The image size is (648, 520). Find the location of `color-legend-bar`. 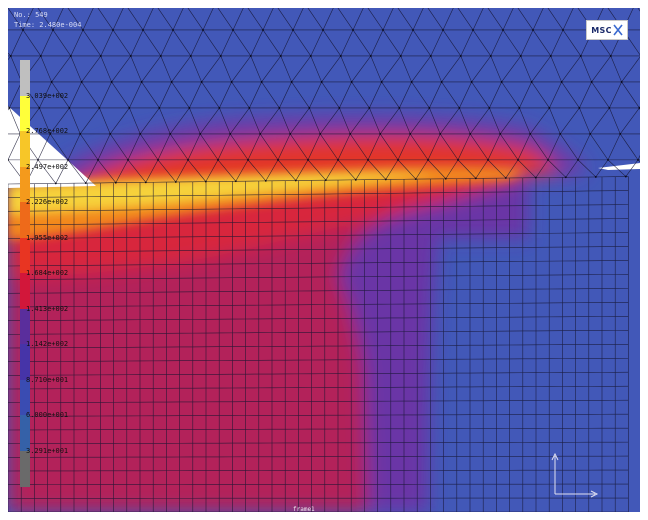

color-legend-bar is located at coordinates (25, 273).